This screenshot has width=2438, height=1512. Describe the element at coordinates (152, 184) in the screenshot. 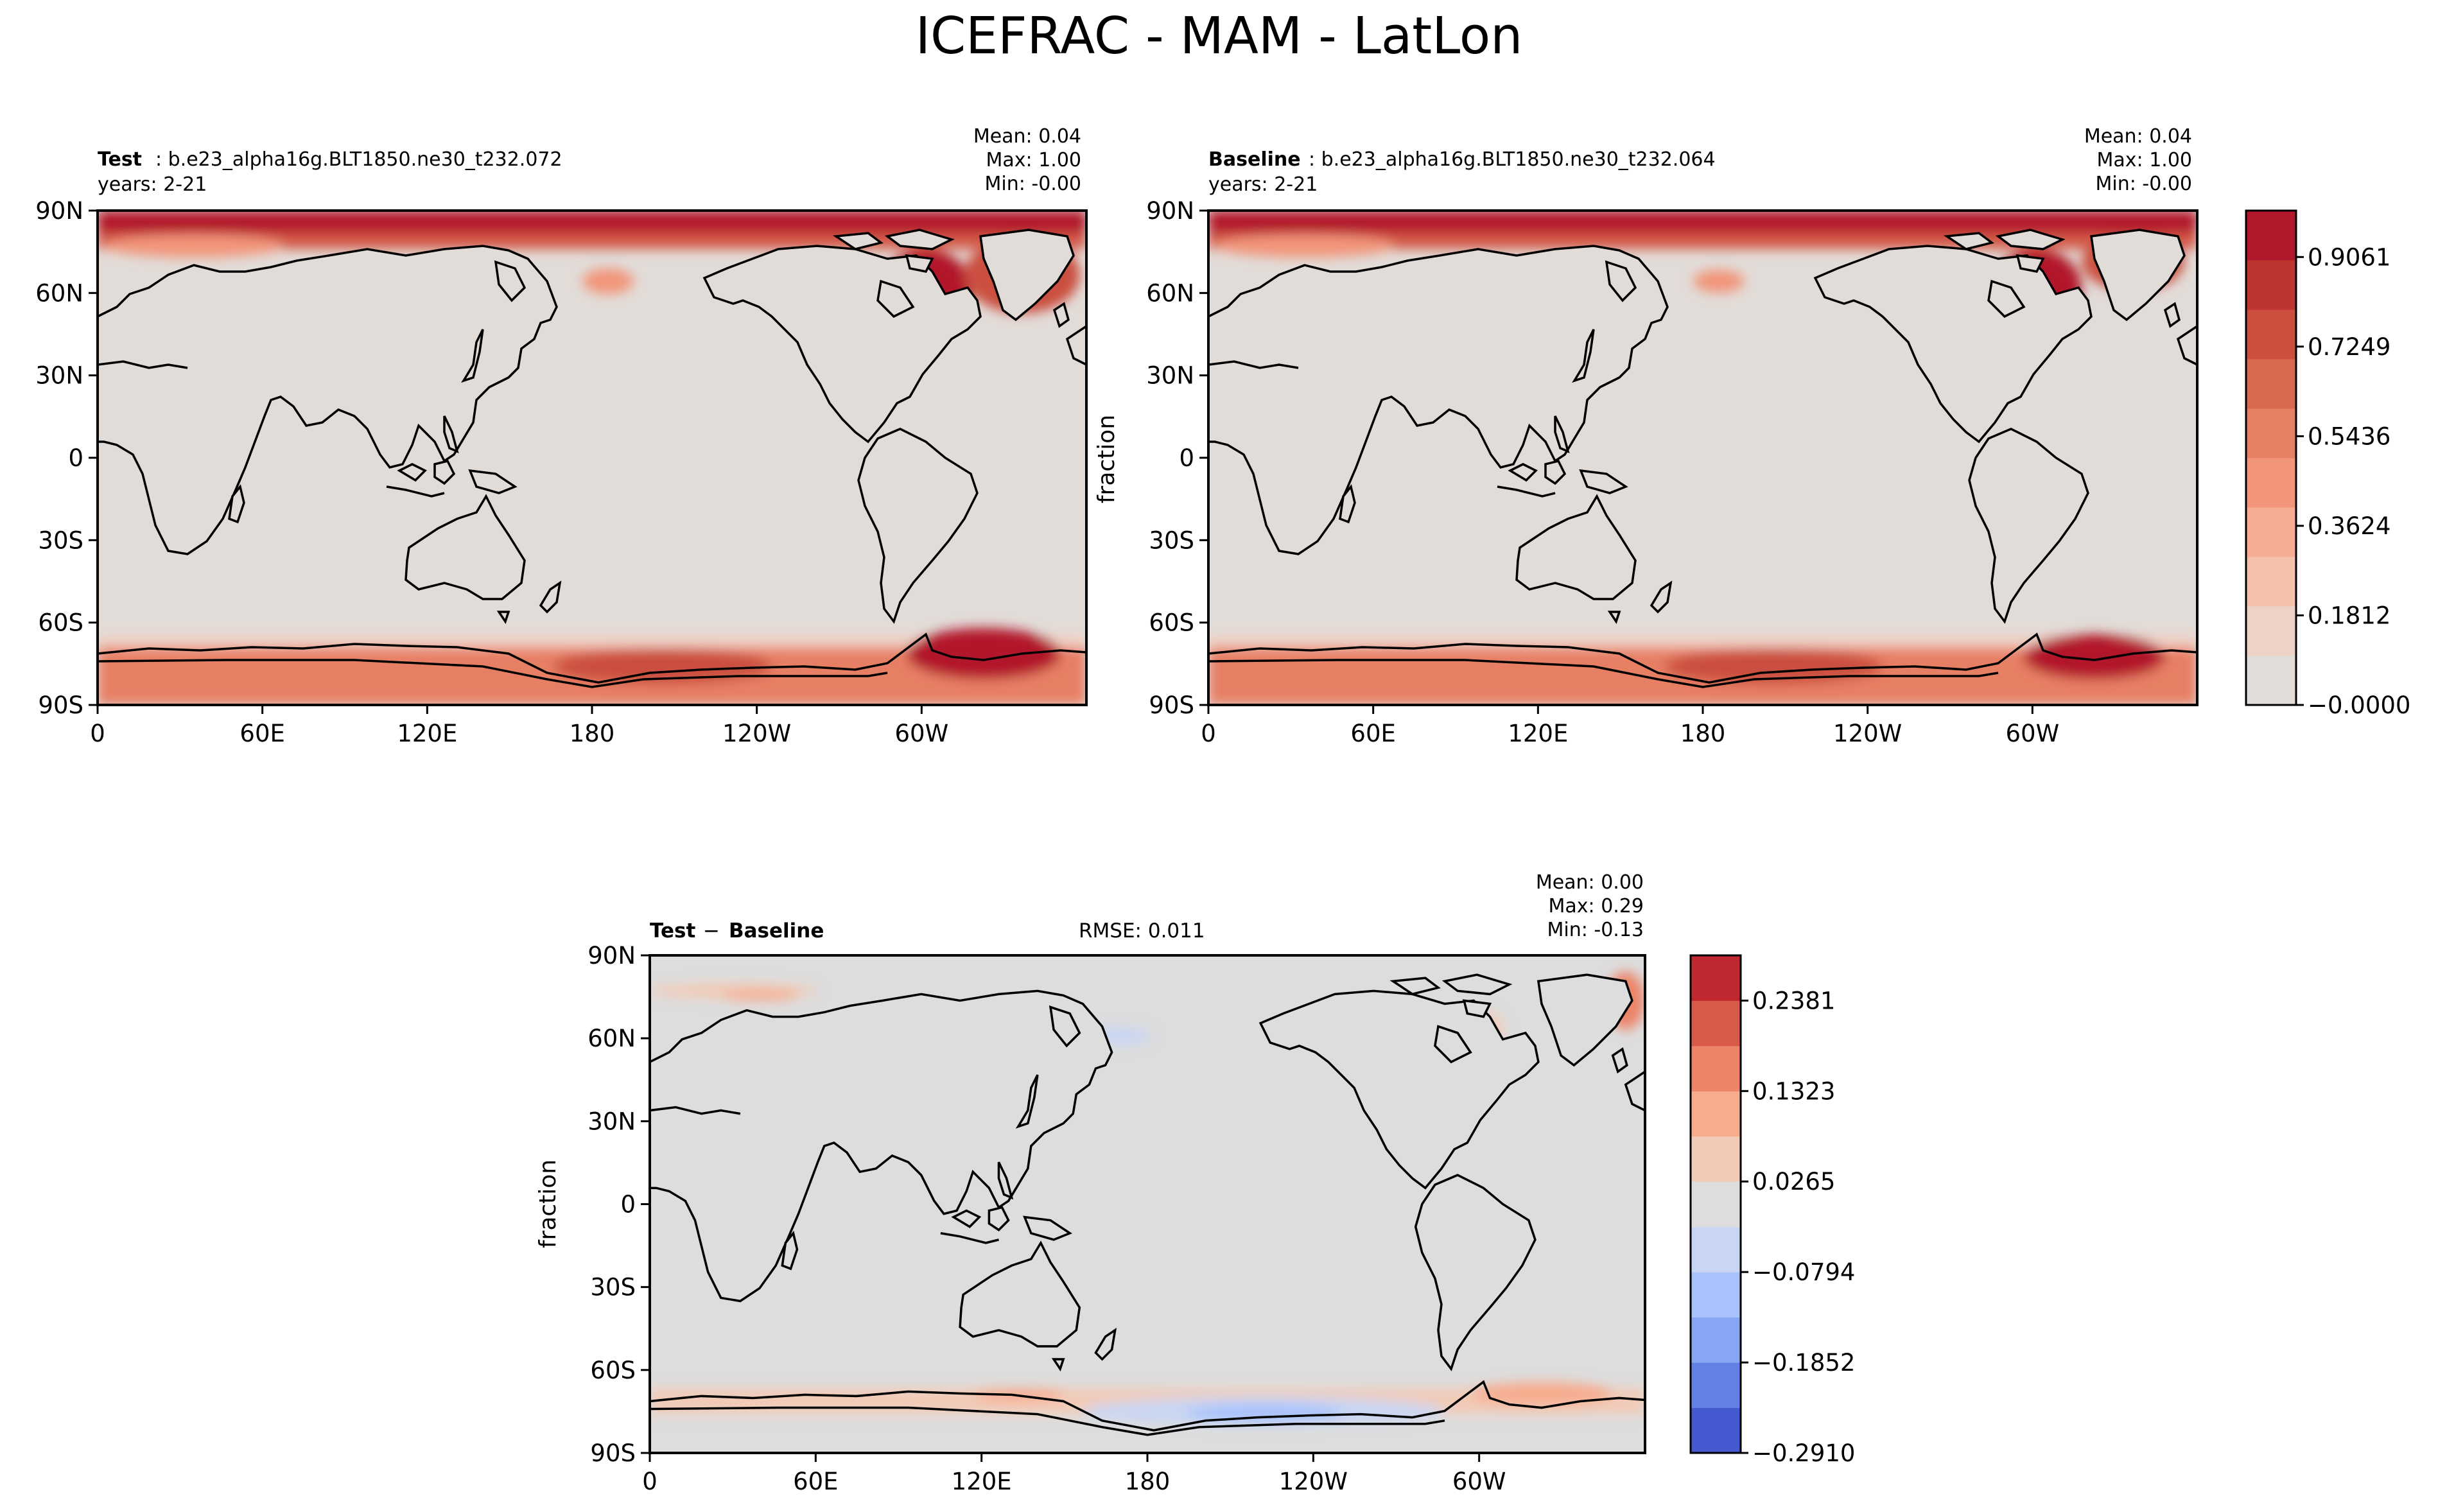

I see `test-years: years: 2-21` at that location.